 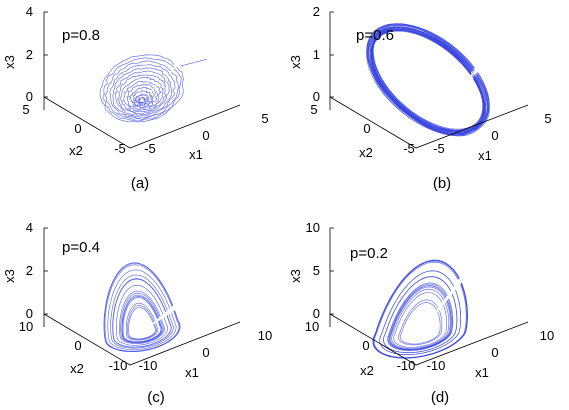 What do you see at coordinates (196, 154) in the screenshot?
I see `x-label-a: x1` at bounding box center [196, 154].